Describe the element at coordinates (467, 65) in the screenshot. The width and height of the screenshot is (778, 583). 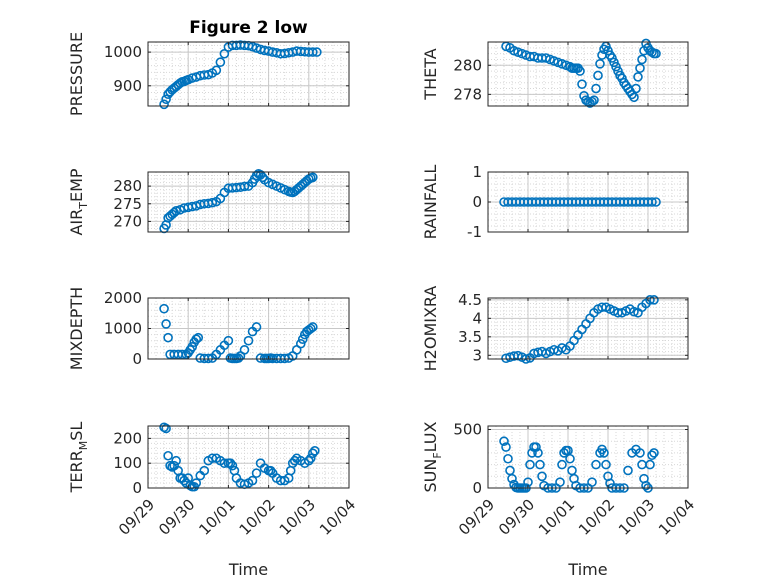
I see `y-tick-label: 280` at that location.